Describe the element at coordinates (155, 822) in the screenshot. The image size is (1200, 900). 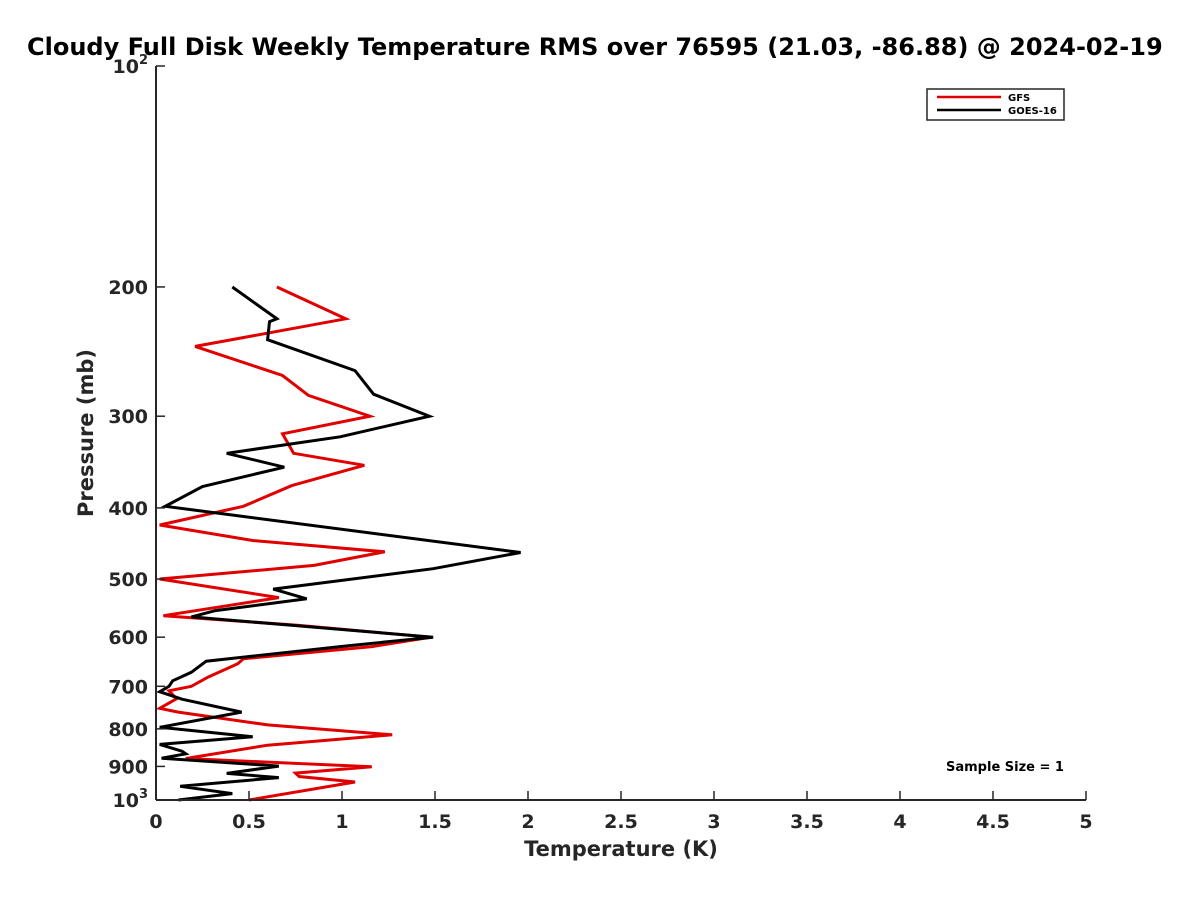
I see `x-tick-label: 0` at that location.